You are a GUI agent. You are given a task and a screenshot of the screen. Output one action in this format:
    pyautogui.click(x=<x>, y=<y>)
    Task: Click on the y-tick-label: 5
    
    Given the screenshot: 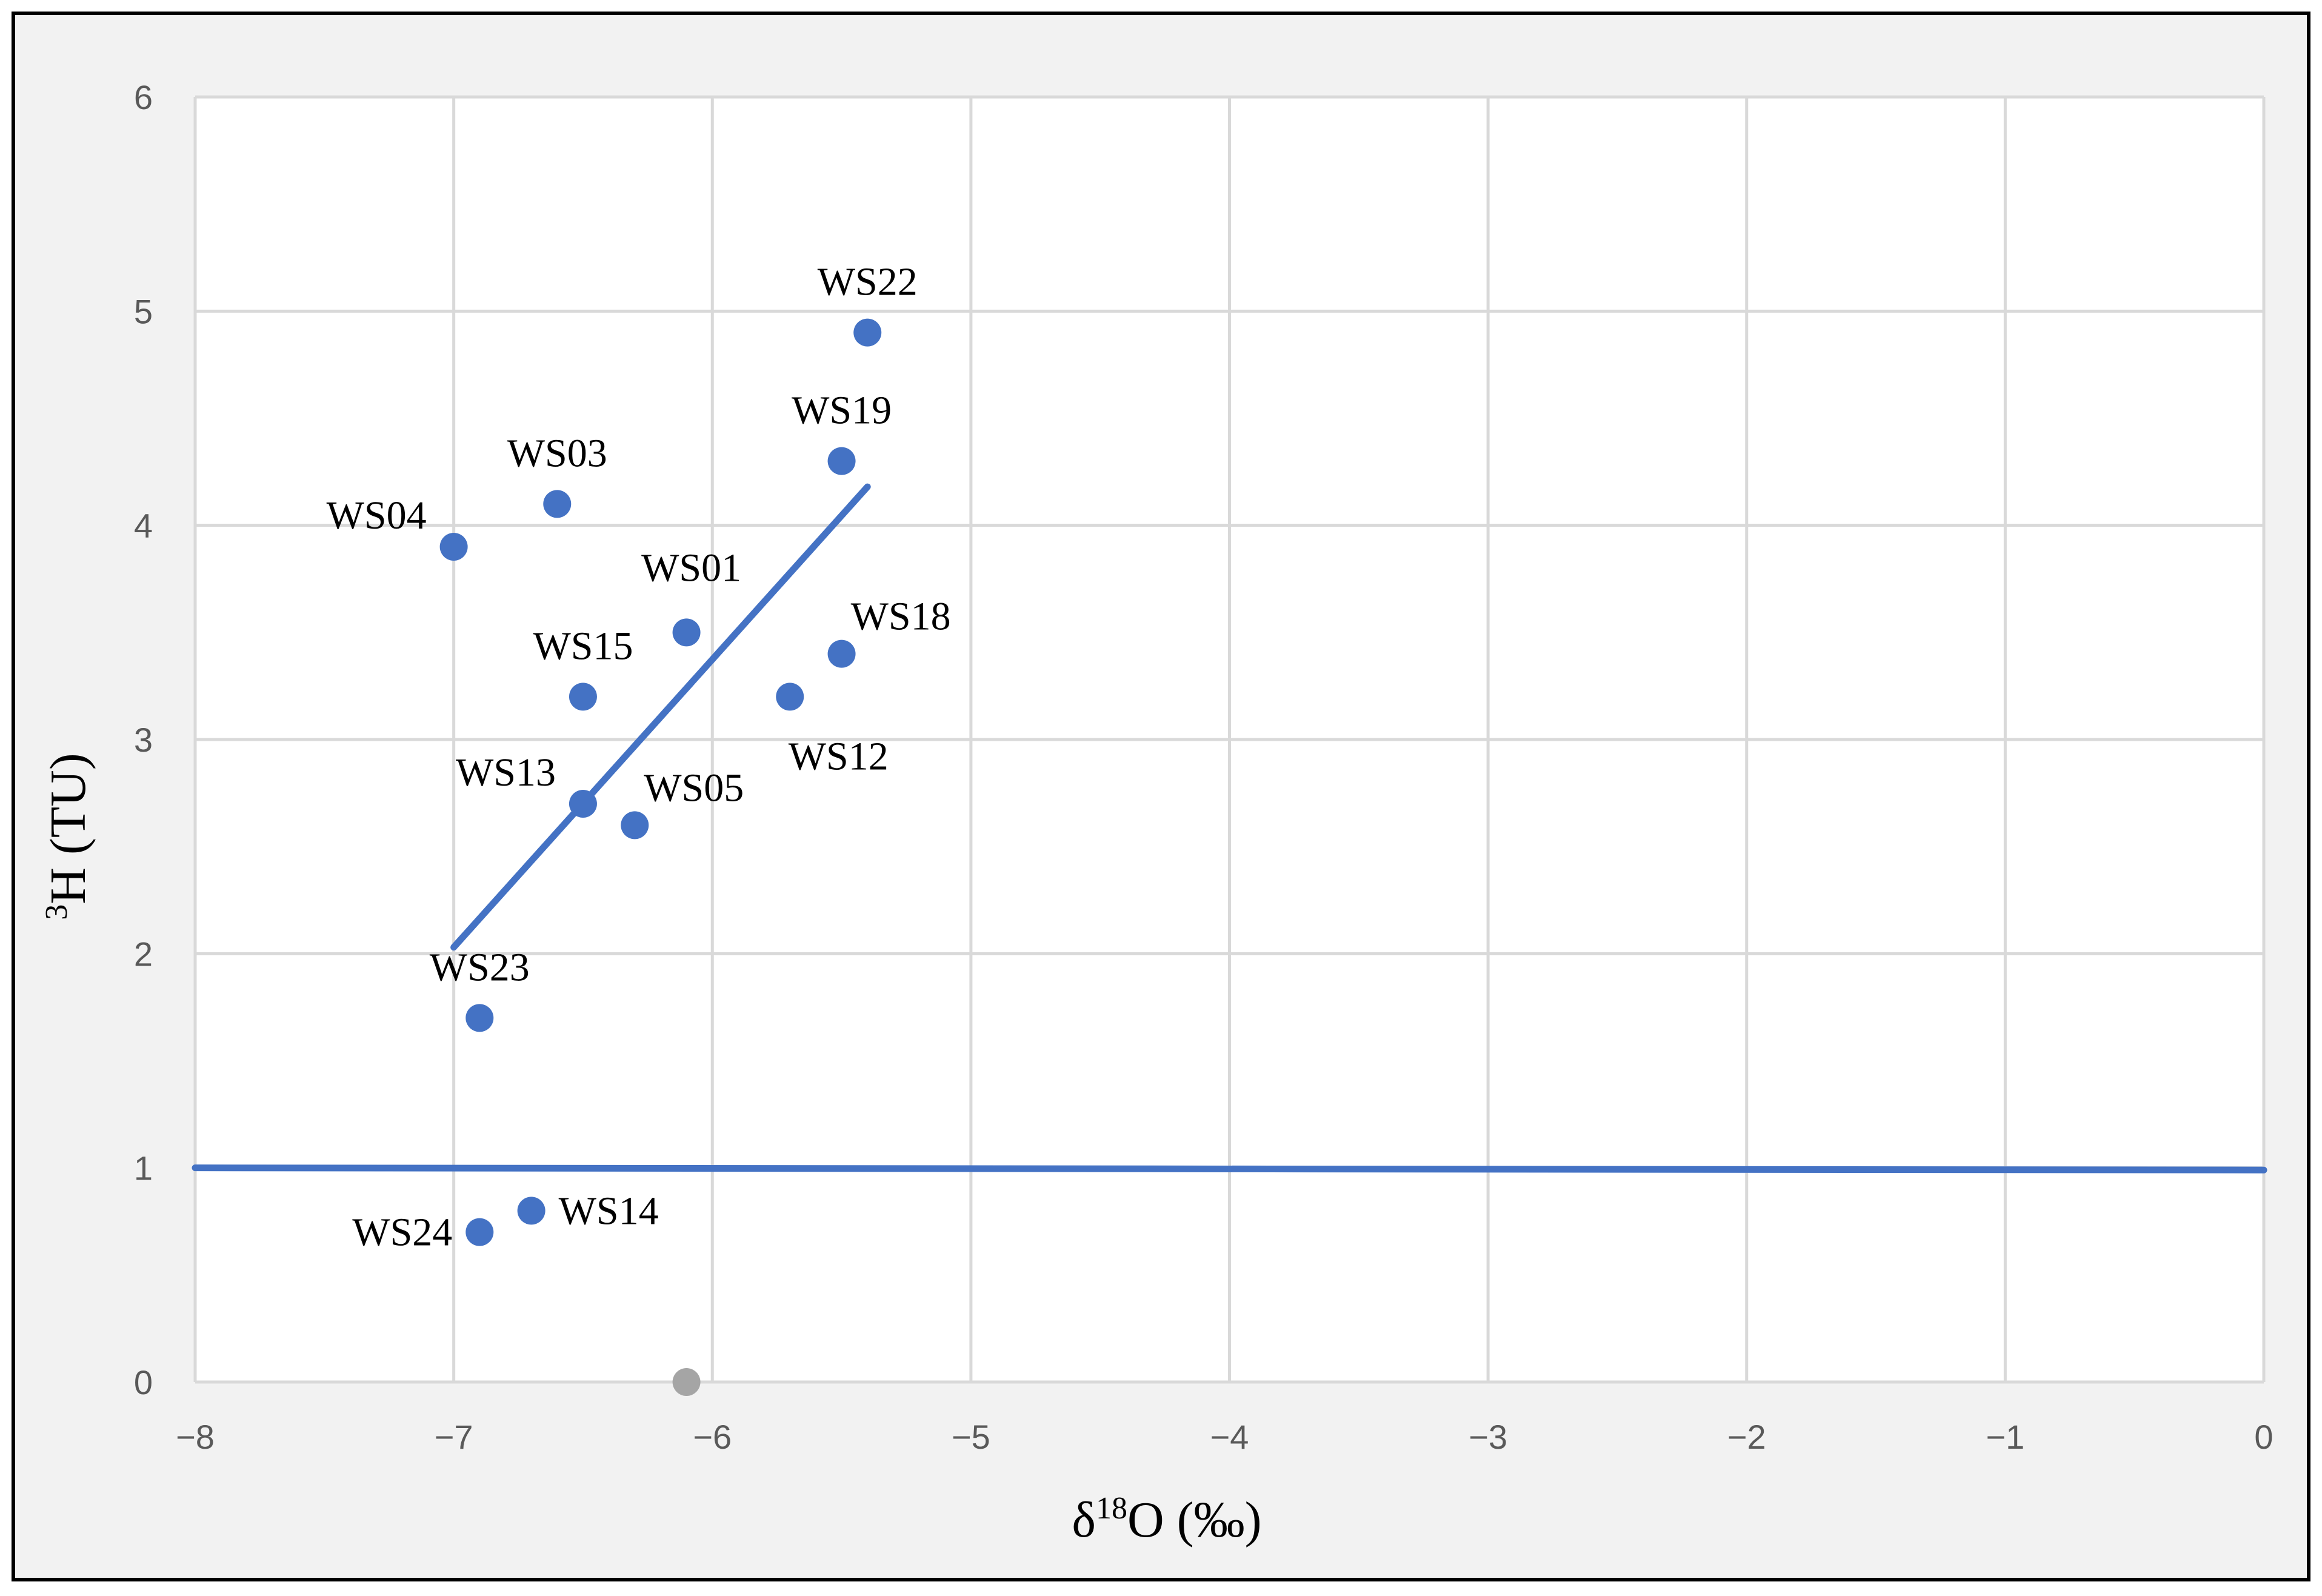 What is the action you would take?
    pyautogui.click(x=143, y=311)
    